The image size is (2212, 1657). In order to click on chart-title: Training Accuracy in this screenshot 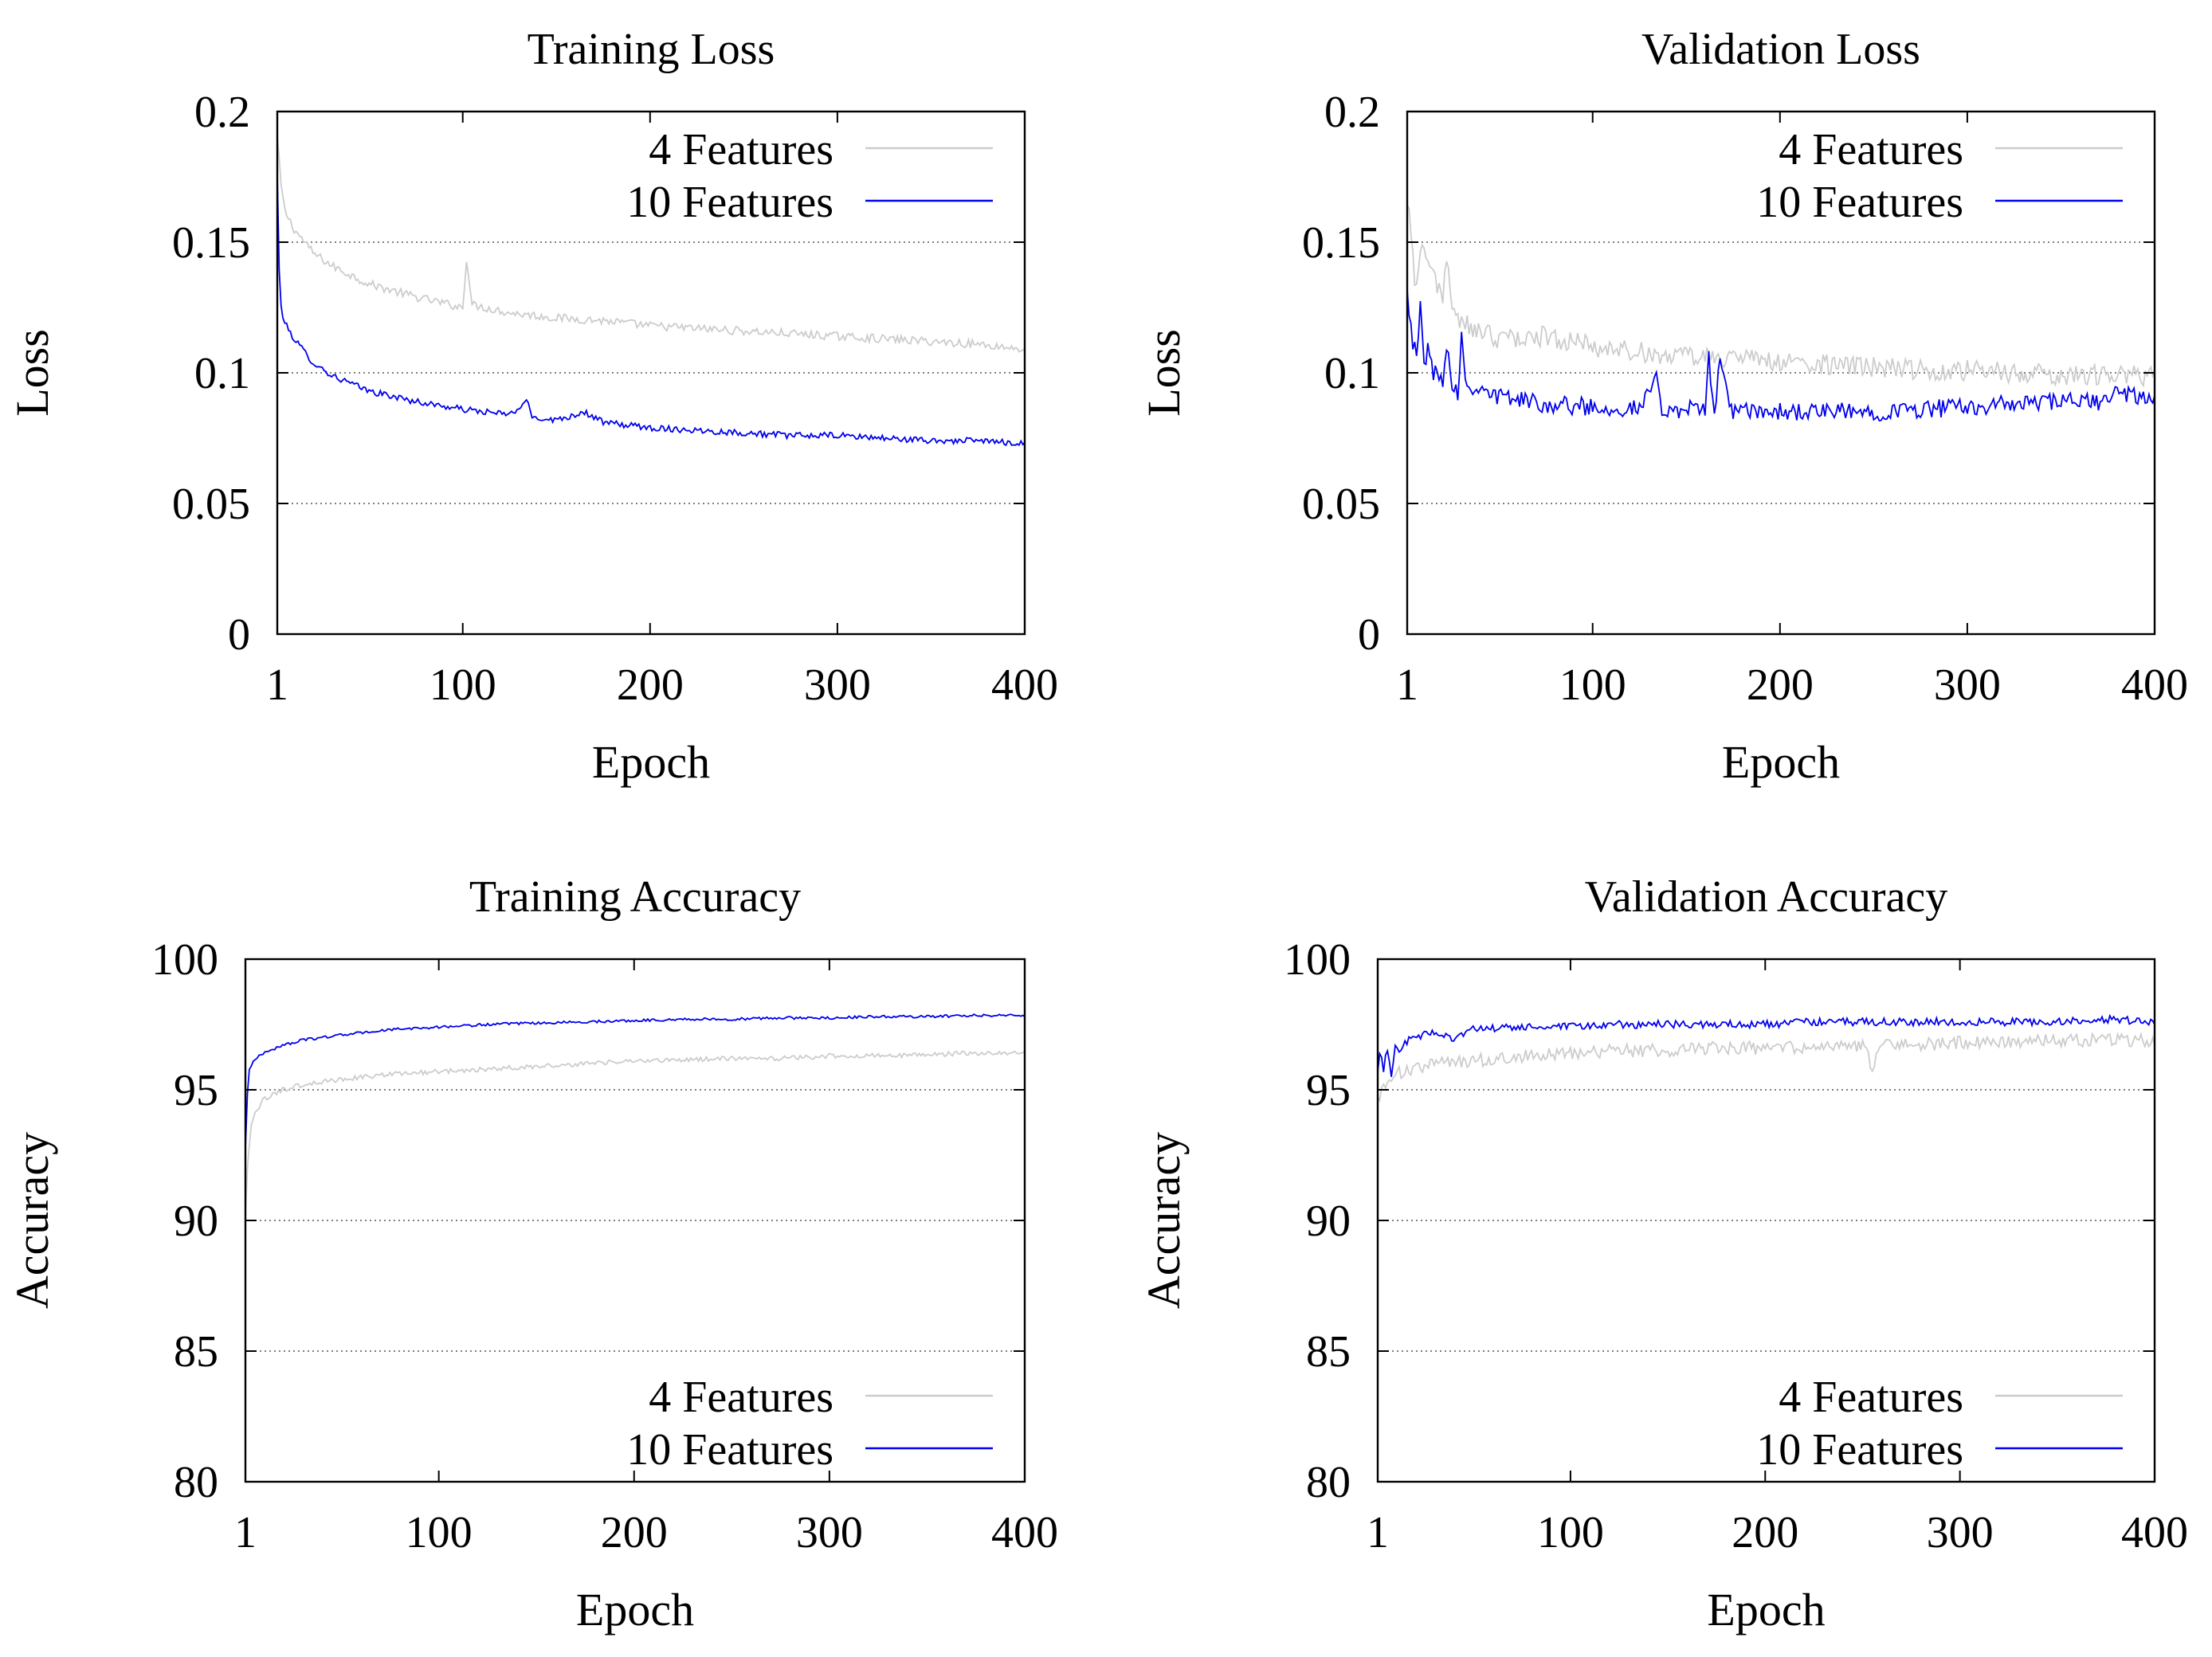, I will do `click(635, 897)`.